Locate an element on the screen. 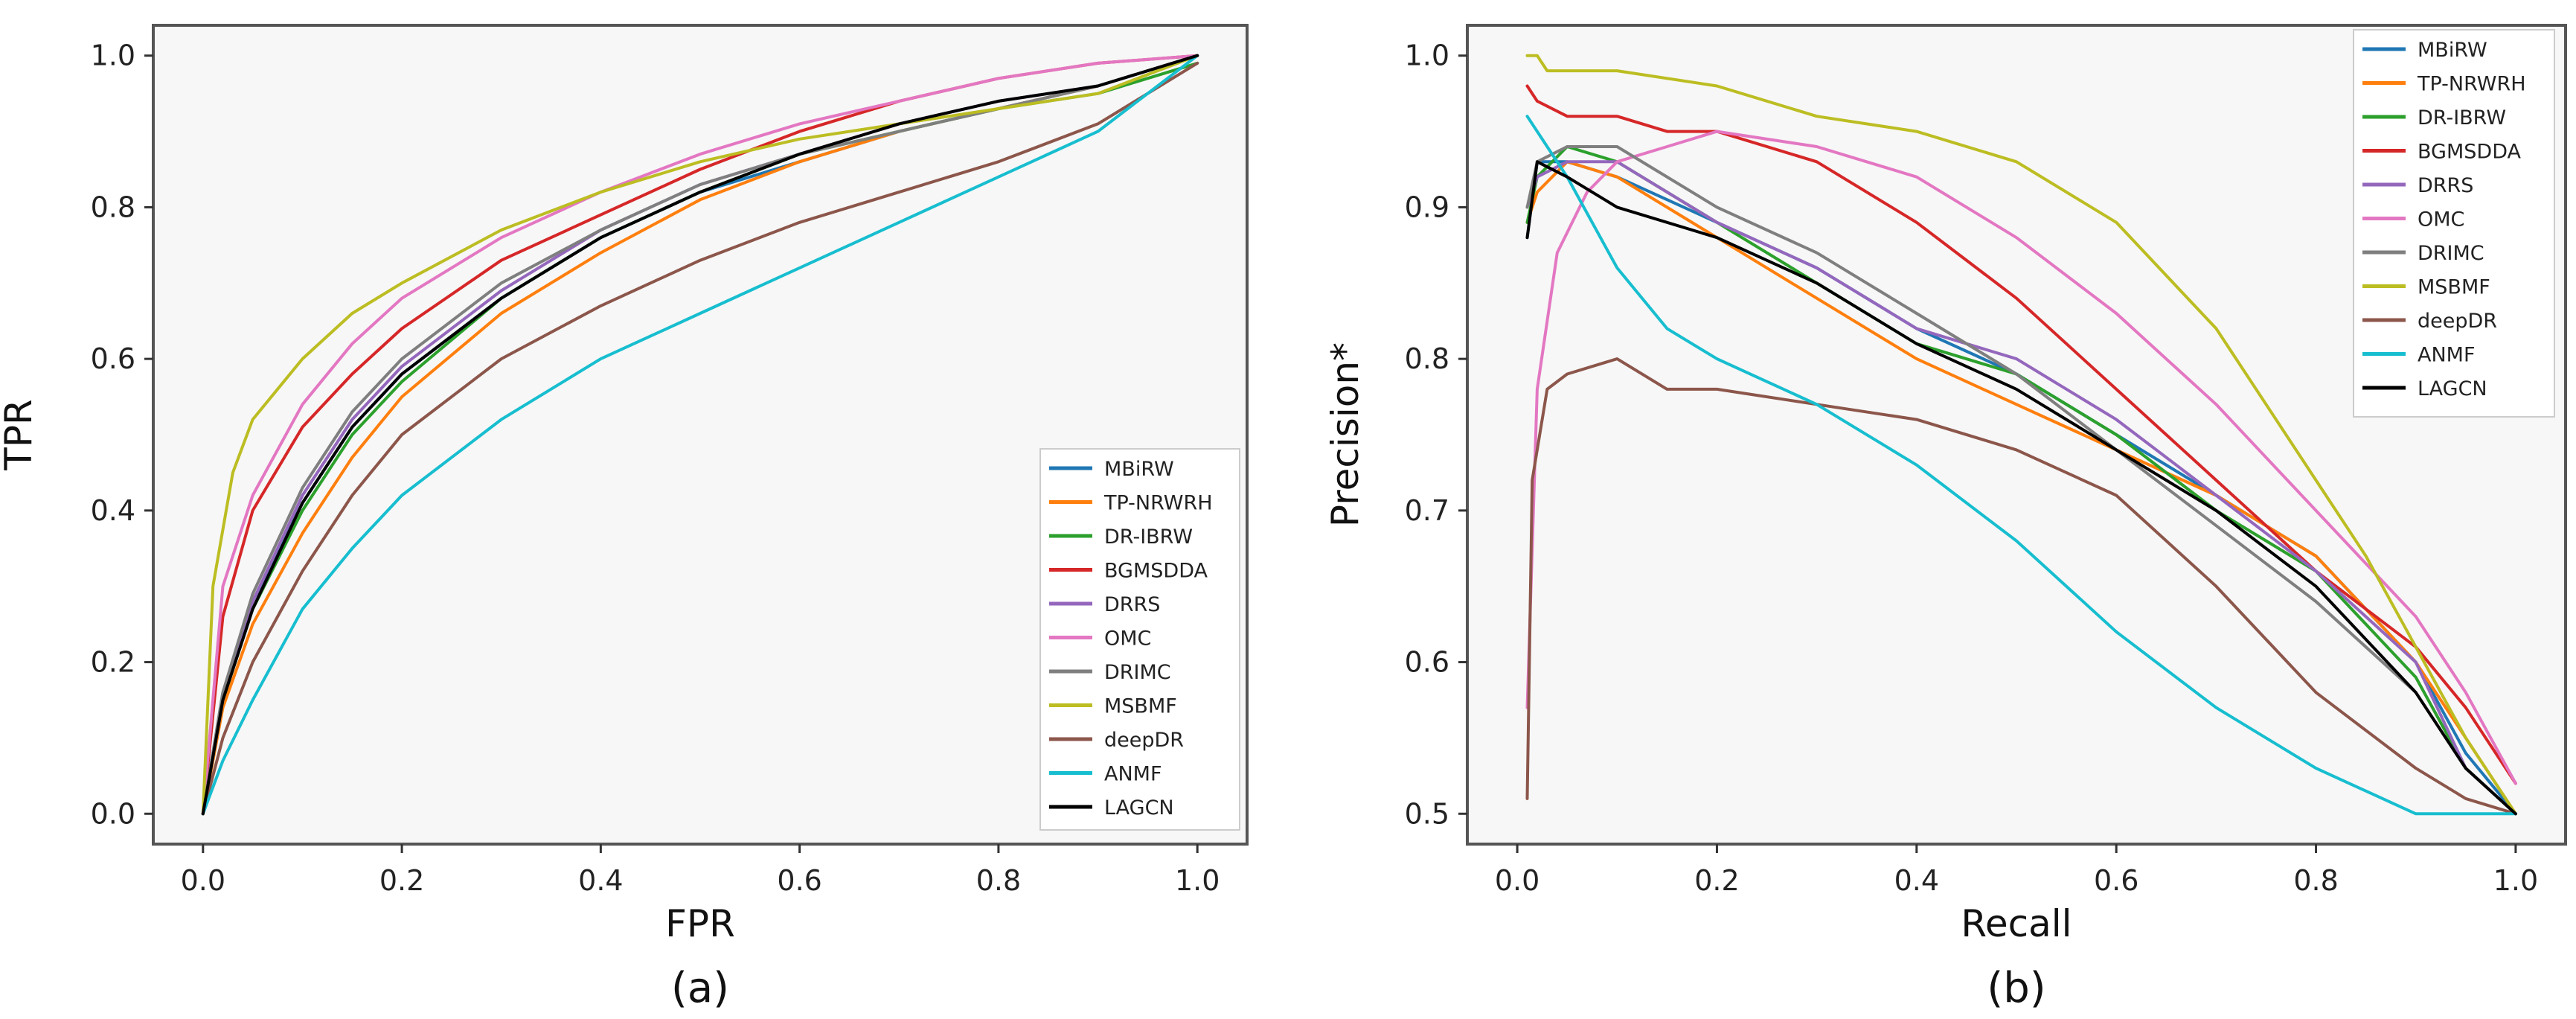 Image resolution: width=2576 pixels, height=1019 pixels. y-tick-label: 0.5 is located at coordinates (1427, 813).